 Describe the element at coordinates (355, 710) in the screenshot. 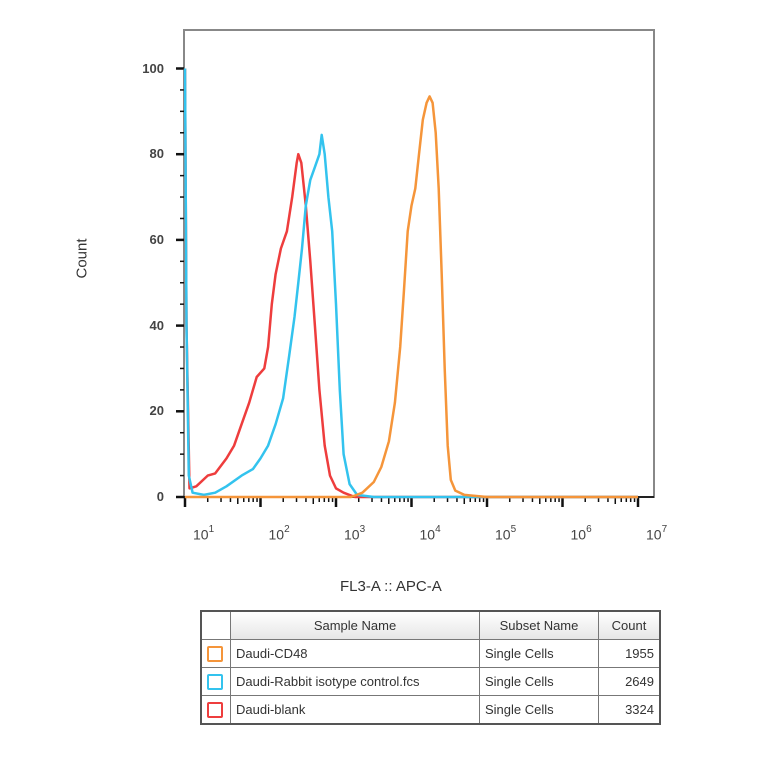

I see `sample-name: Daudi-blank` at that location.